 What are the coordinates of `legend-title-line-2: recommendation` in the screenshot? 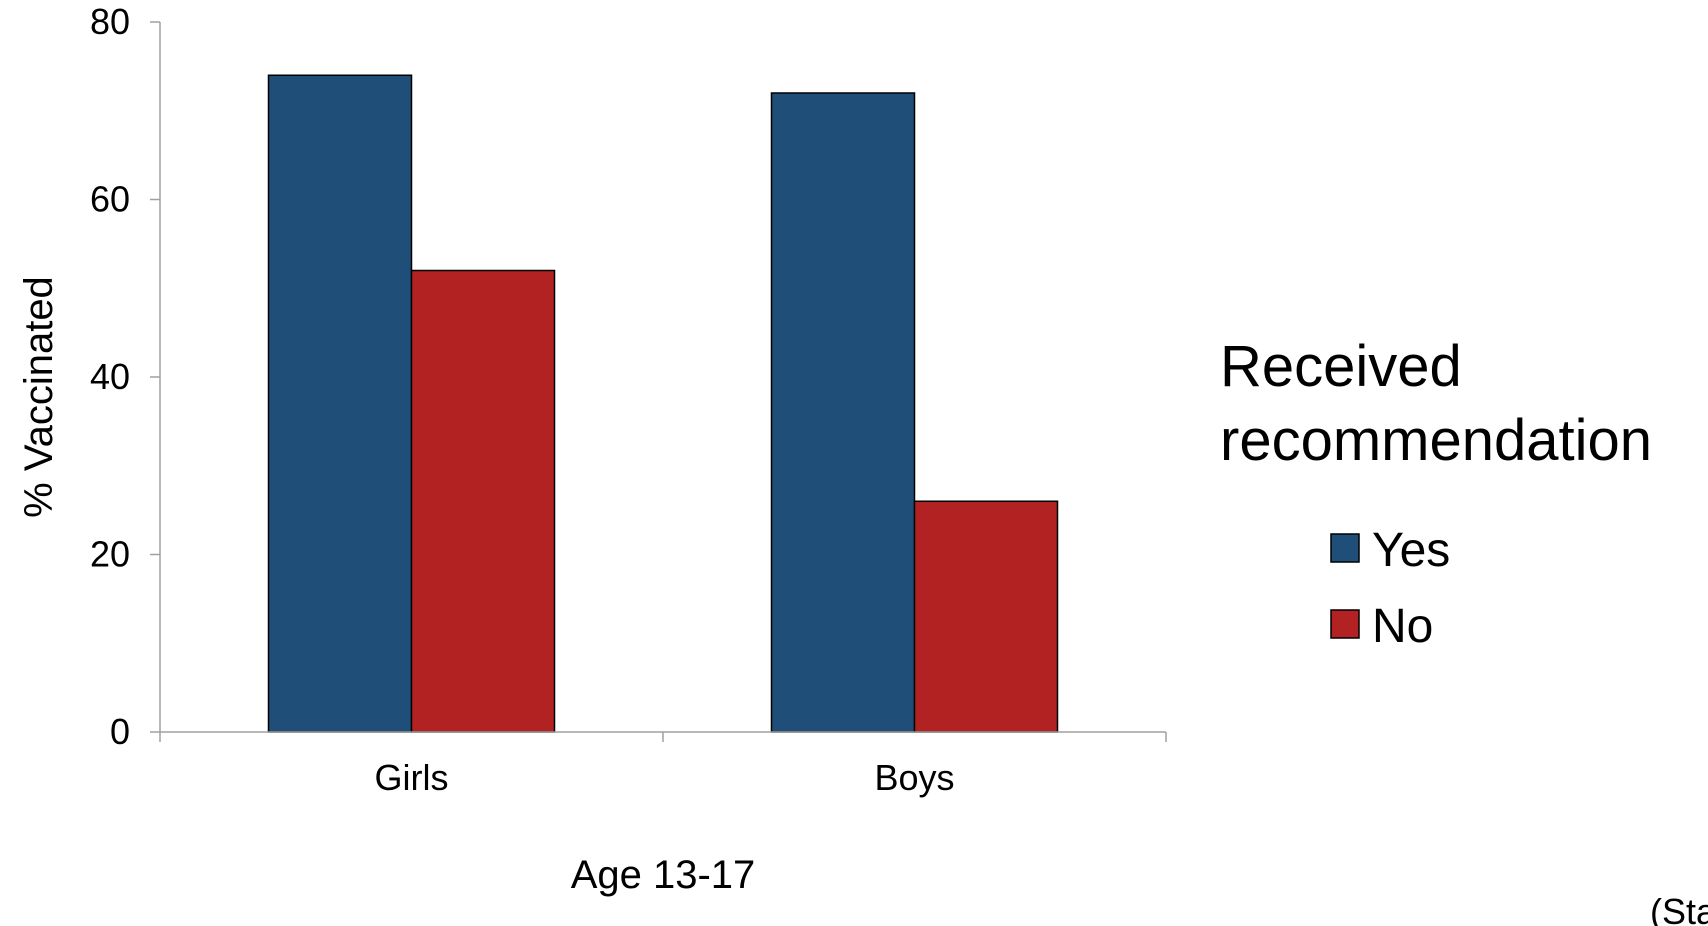 It's located at (1436, 440).